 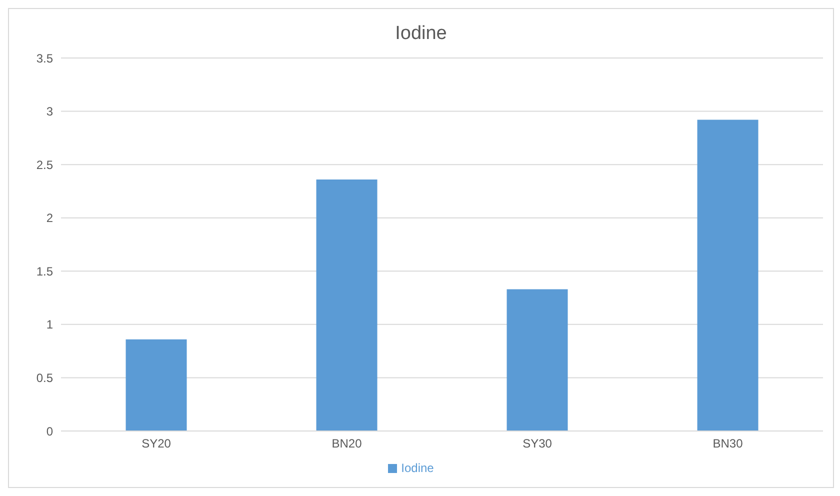 I want to click on y-tick-label: 2, so click(x=50, y=218).